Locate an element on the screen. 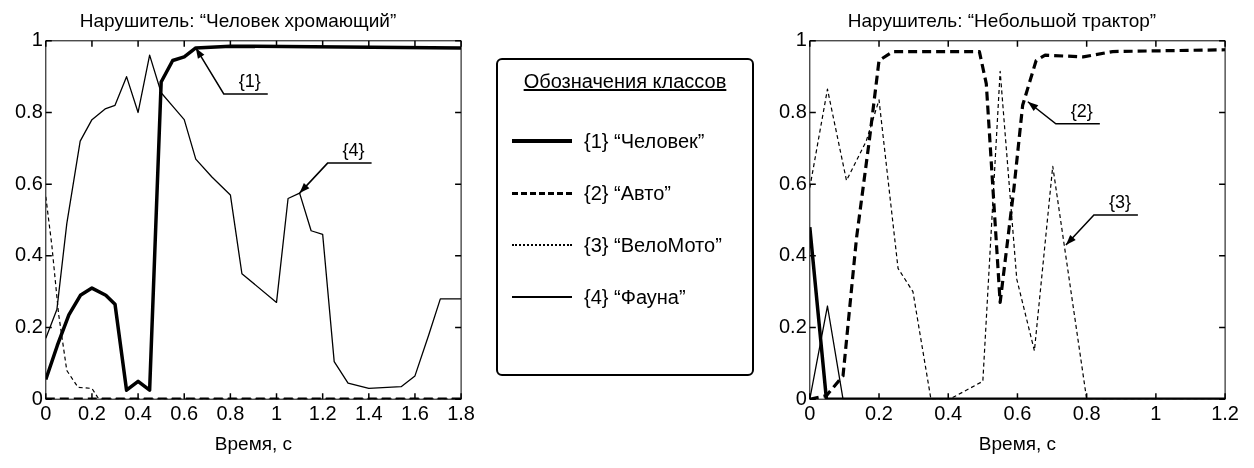  legend-label: {2} “Авто” is located at coordinates (627, 193).